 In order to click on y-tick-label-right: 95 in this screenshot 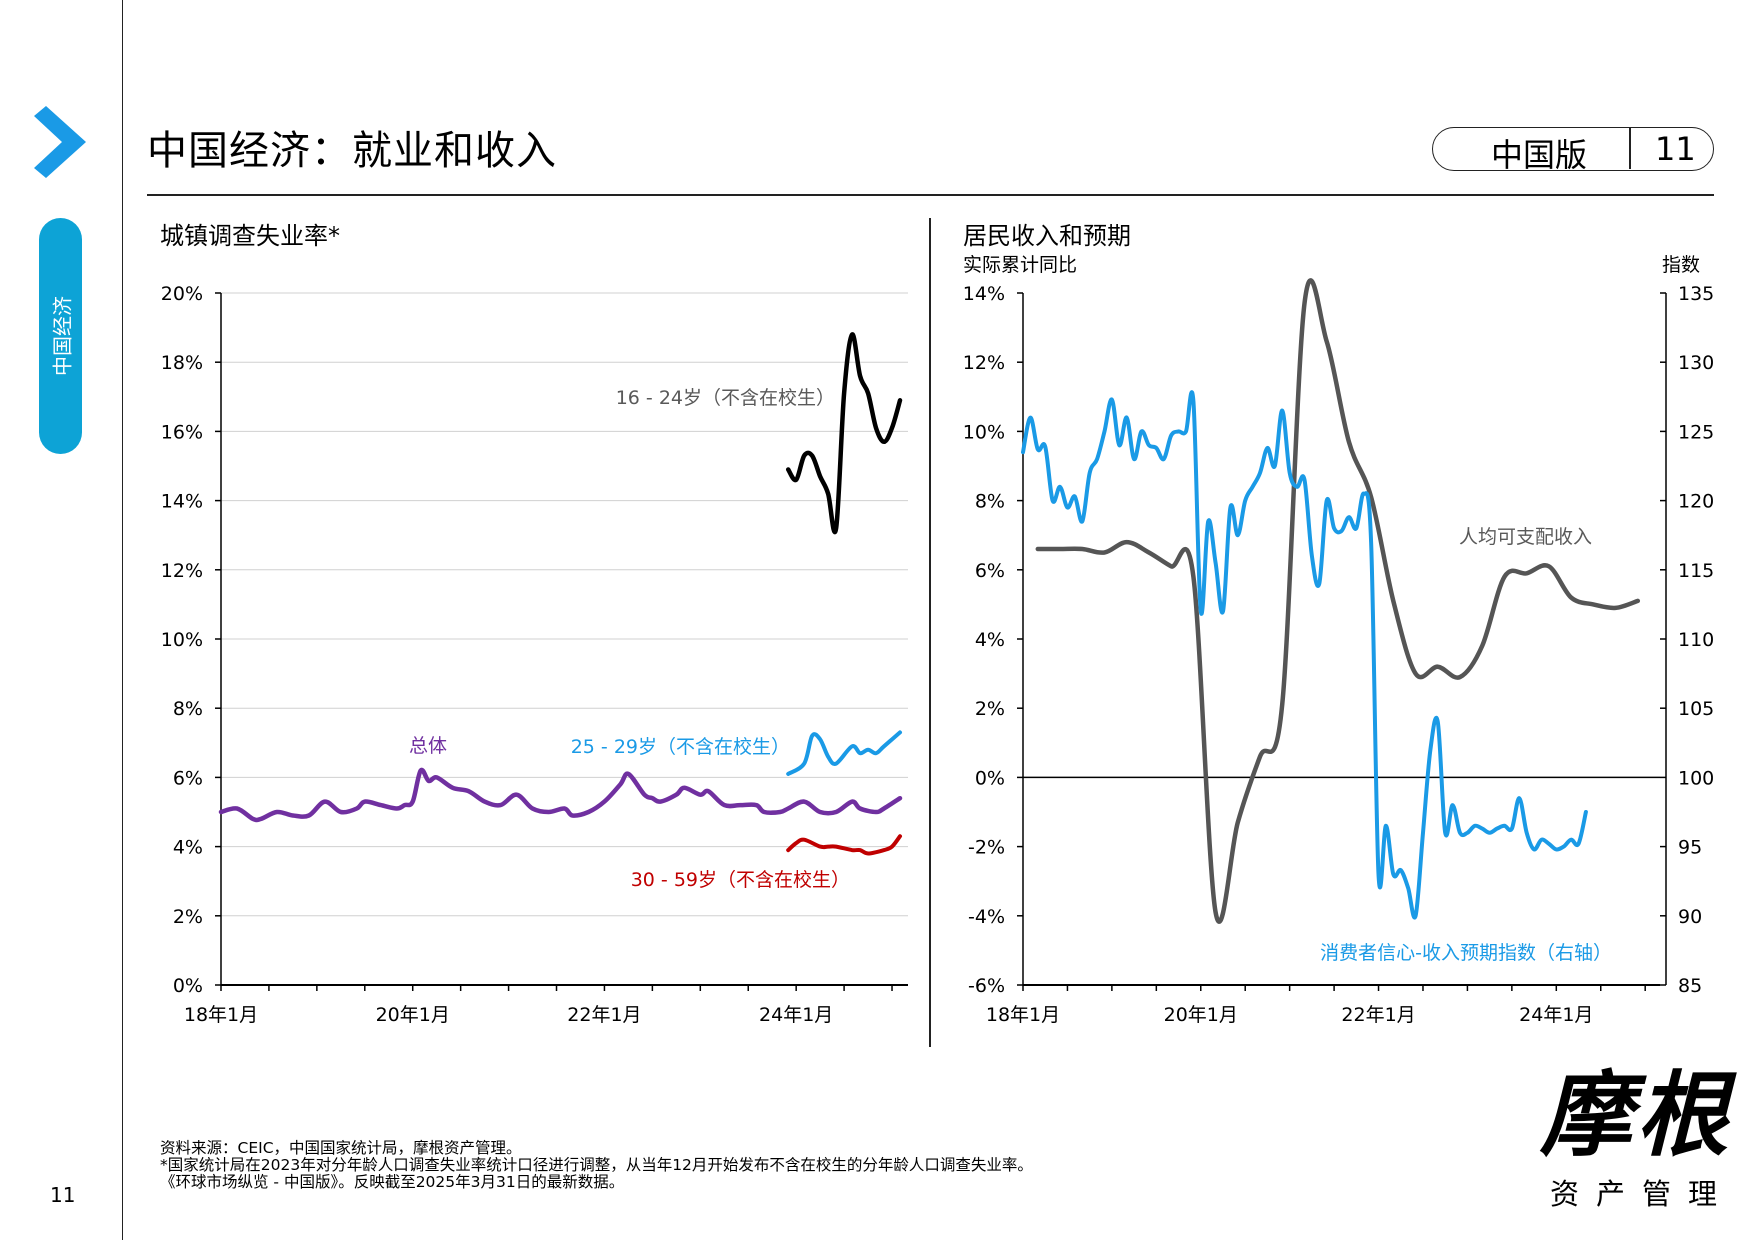, I will do `click(1690, 848)`.